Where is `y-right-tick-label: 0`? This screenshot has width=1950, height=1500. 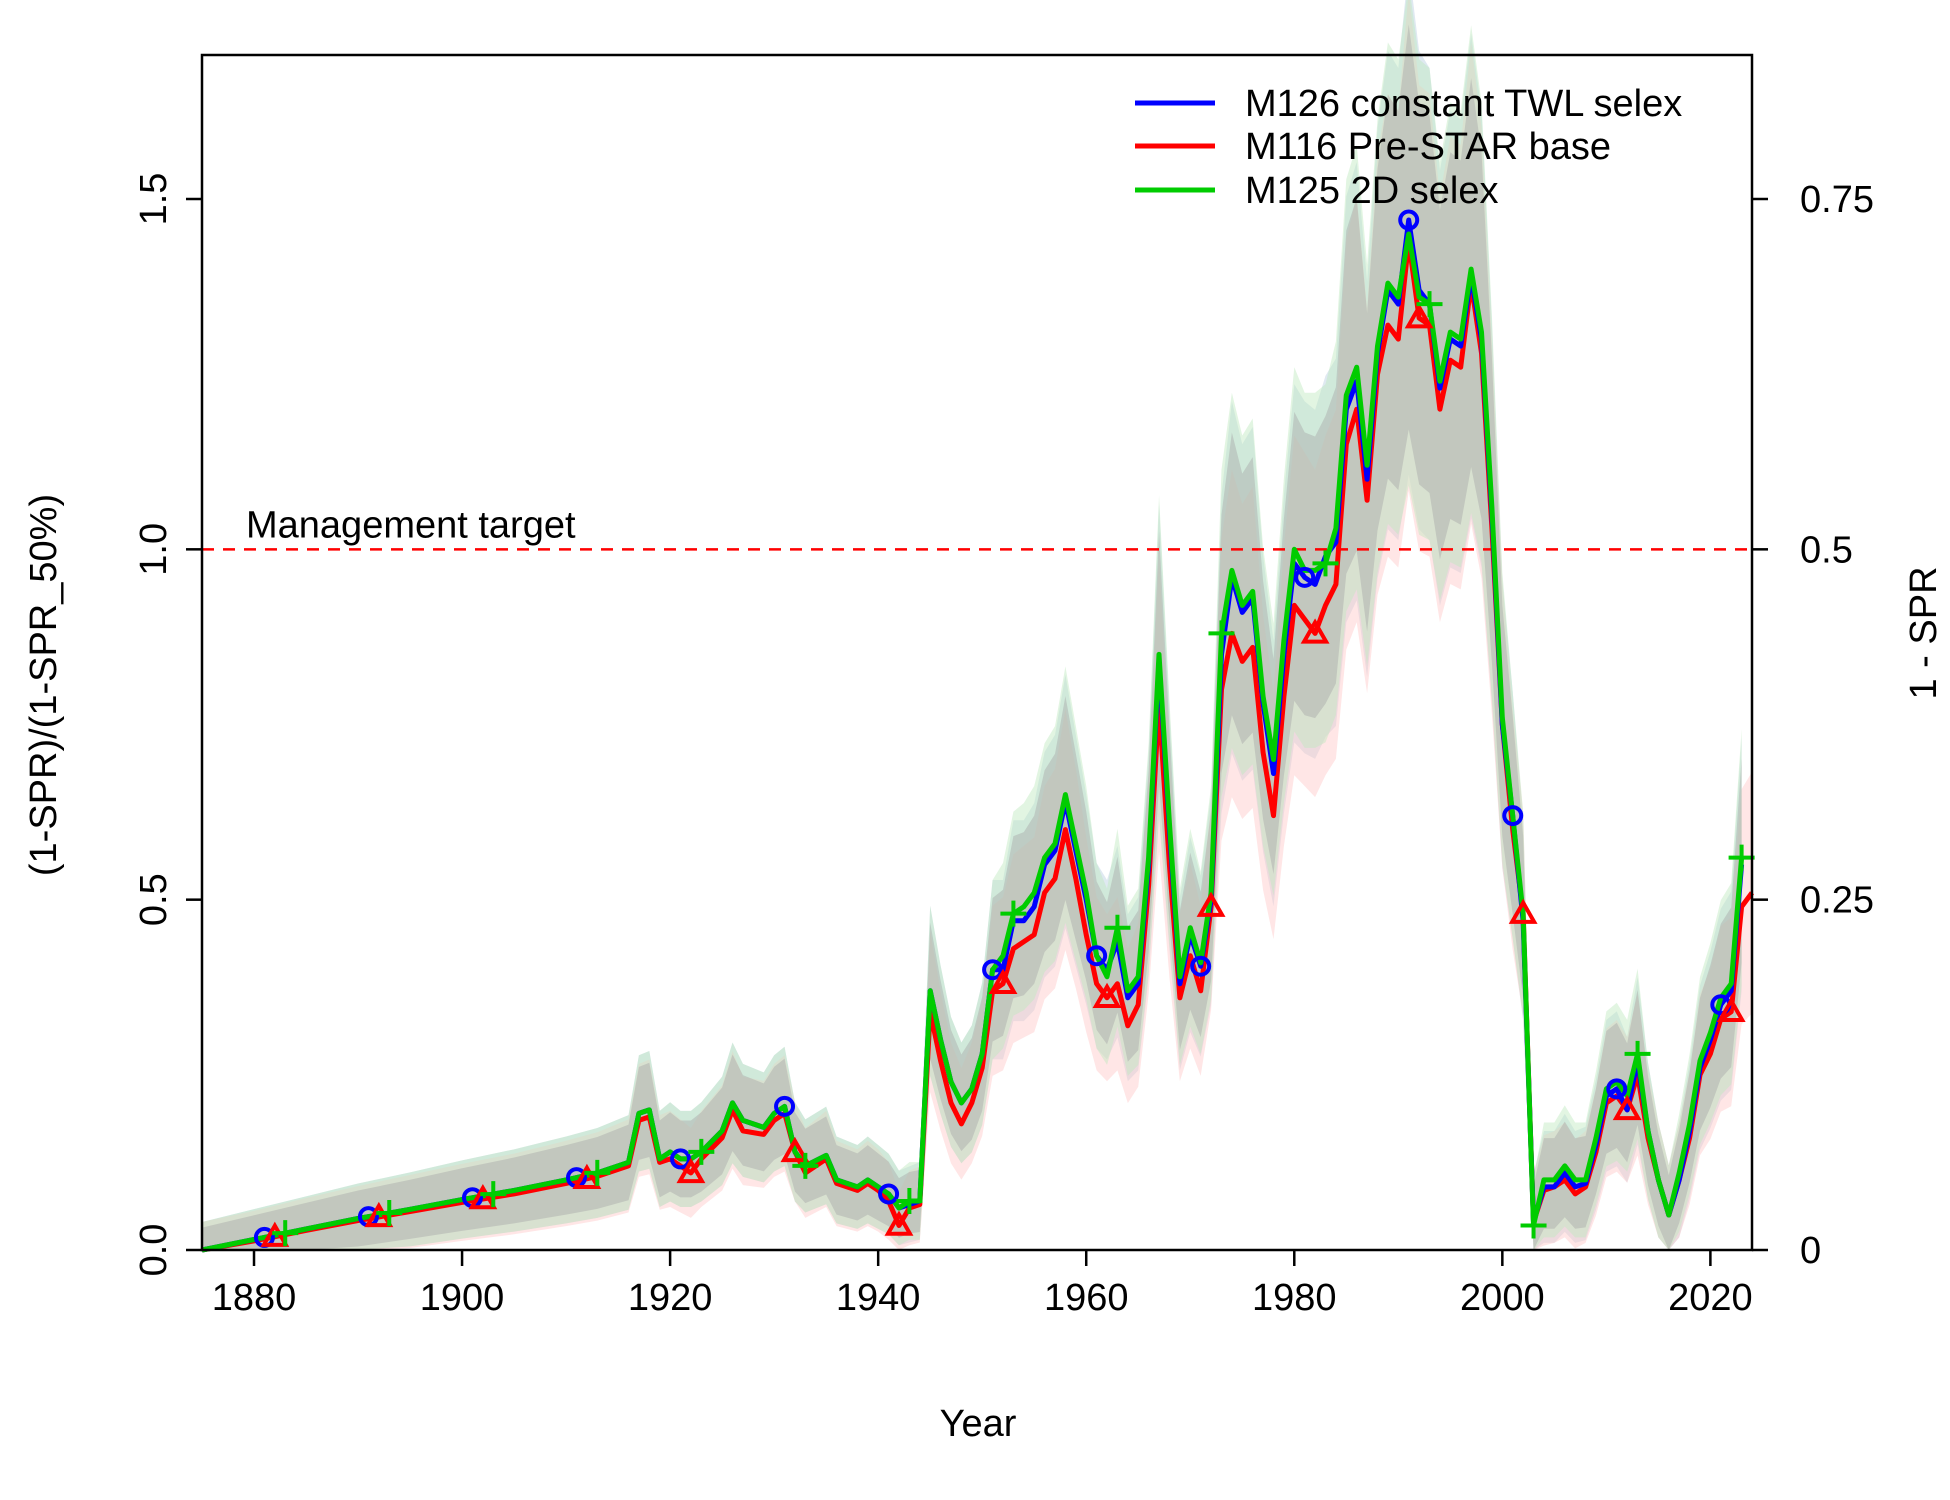
y-right-tick-label: 0 is located at coordinates (1810, 1251).